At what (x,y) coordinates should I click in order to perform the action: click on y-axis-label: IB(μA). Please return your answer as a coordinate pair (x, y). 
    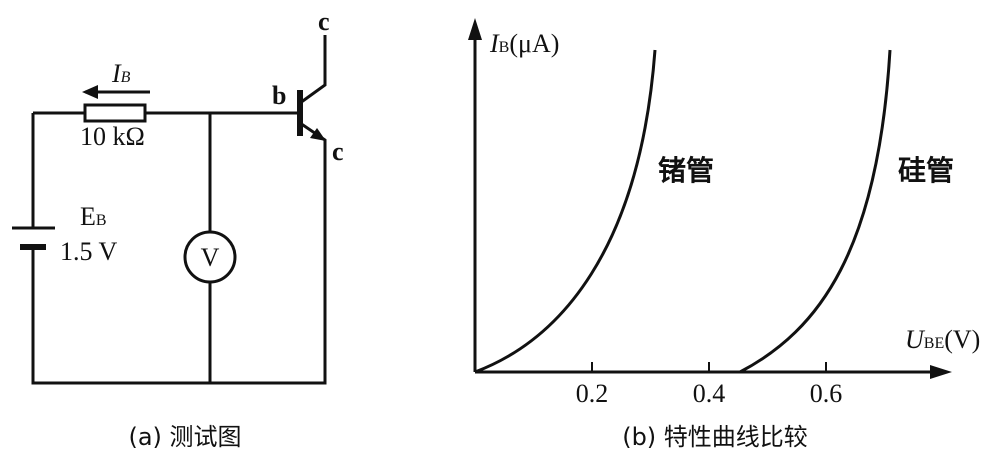
    Looking at the image, I should click on (524, 43).